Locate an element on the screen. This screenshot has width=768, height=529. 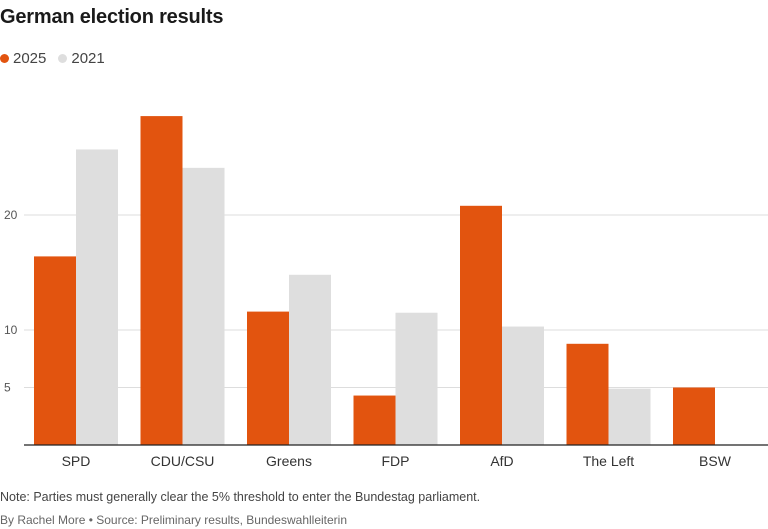
bar-2025-fdp is located at coordinates (374, 420).